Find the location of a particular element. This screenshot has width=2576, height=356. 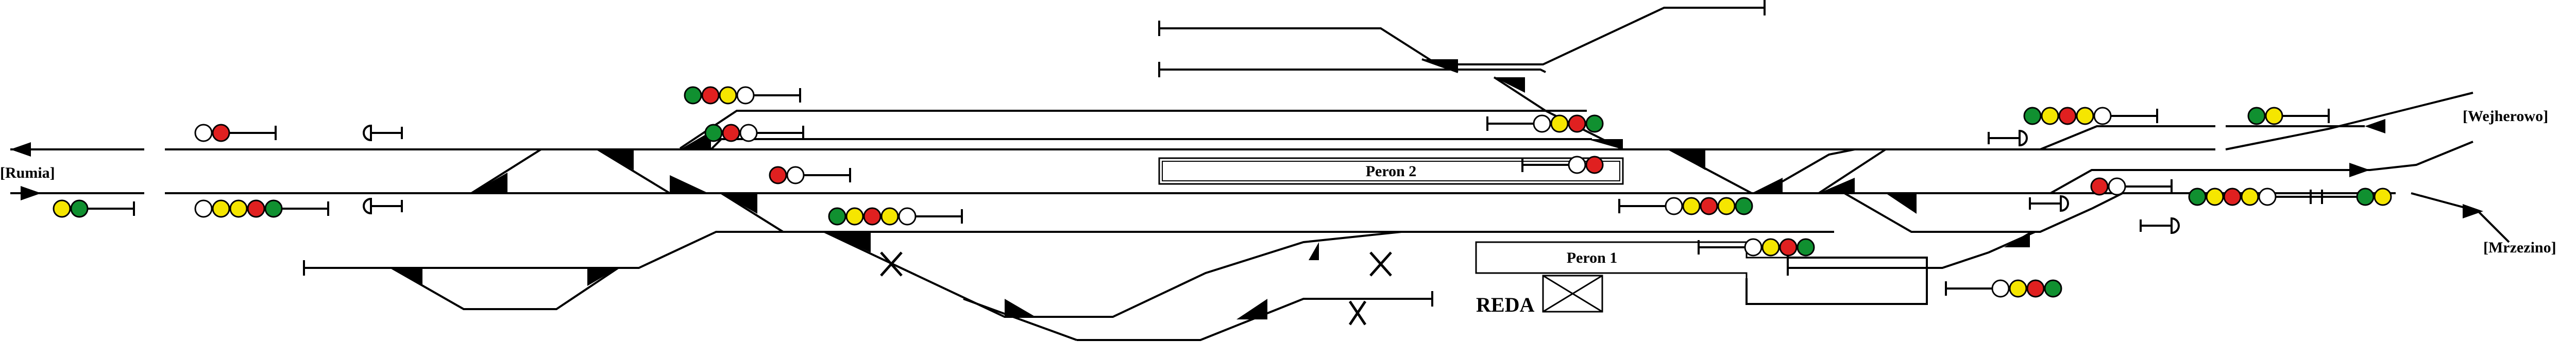

station-building-cross is located at coordinates (1573, 294).